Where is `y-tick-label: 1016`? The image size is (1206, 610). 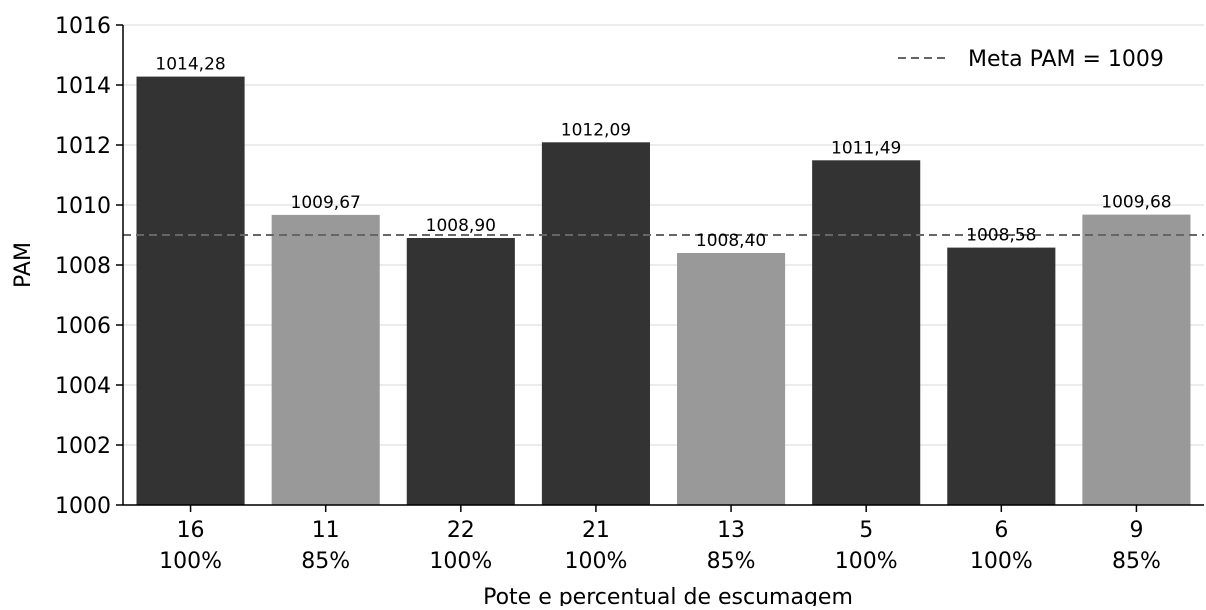
y-tick-label: 1016 is located at coordinates (83, 26).